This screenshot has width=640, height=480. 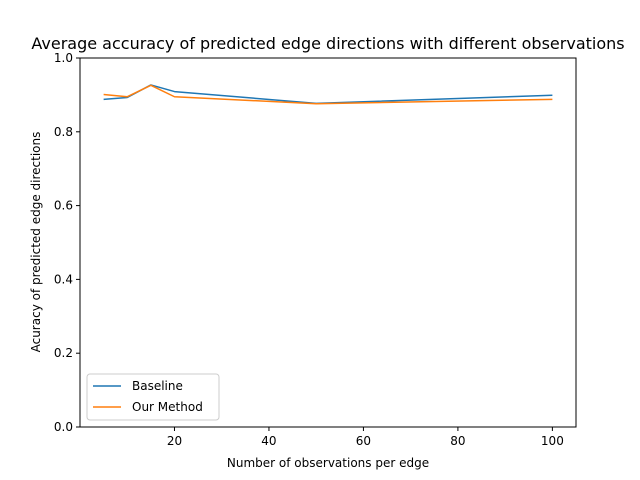 I want to click on series-line-baseline, so click(x=328, y=94).